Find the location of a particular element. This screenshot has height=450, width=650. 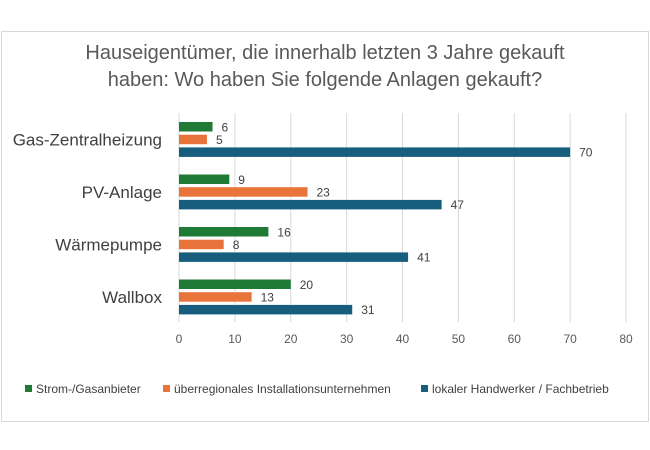

legend-label-1: Strom-/Gasanbieter is located at coordinates (88, 389).